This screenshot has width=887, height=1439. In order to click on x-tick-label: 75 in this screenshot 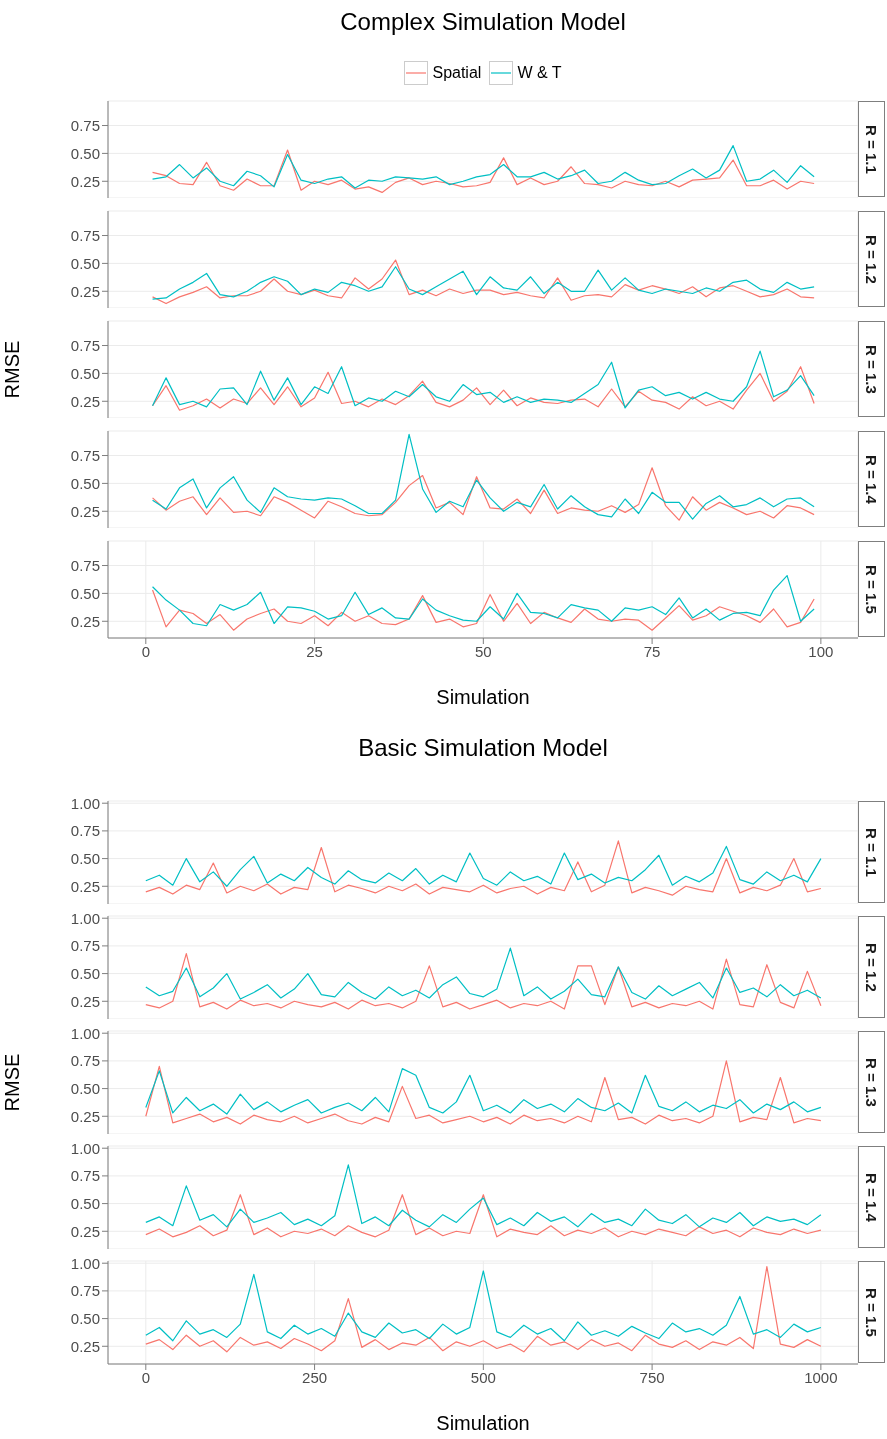, I will do `click(652, 651)`.